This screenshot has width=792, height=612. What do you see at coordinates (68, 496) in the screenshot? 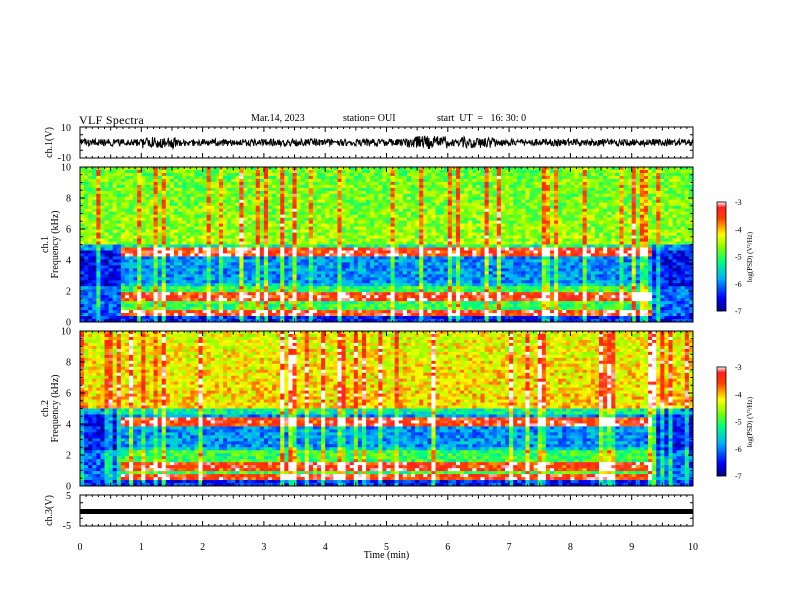
I see `y-tick-label: 5` at bounding box center [68, 496].